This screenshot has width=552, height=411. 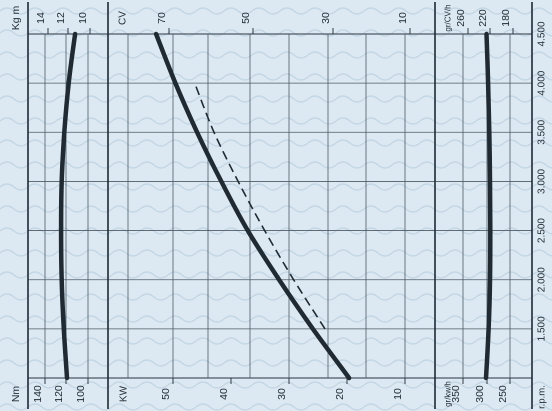 What do you see at coordinates (448, 394) in the screenshot?
I see `footer-units-consumption: gr/kw/h` at bounding box center [448, 394].